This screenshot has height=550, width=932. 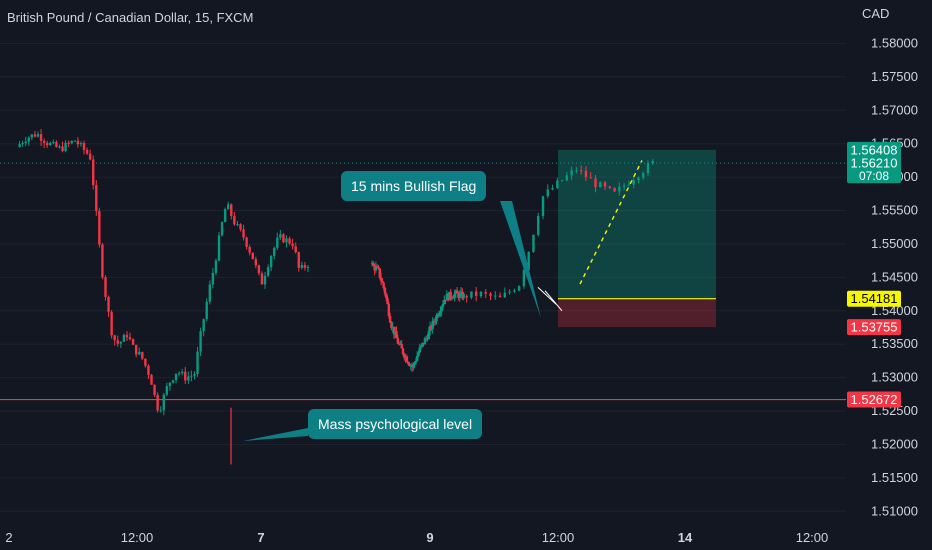 I want to click on stop-price-tag: 1.53755, so click(x=874, y=327).